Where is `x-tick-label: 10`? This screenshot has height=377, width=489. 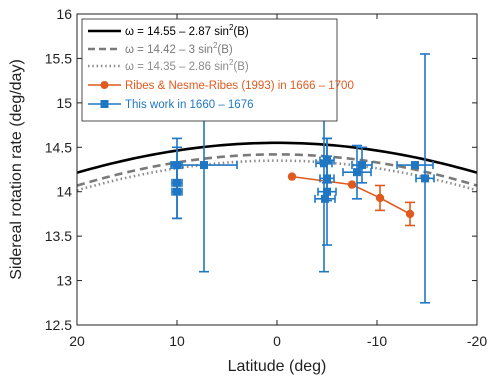
x-tick-label: 10 is located at coordinates (177, 341).